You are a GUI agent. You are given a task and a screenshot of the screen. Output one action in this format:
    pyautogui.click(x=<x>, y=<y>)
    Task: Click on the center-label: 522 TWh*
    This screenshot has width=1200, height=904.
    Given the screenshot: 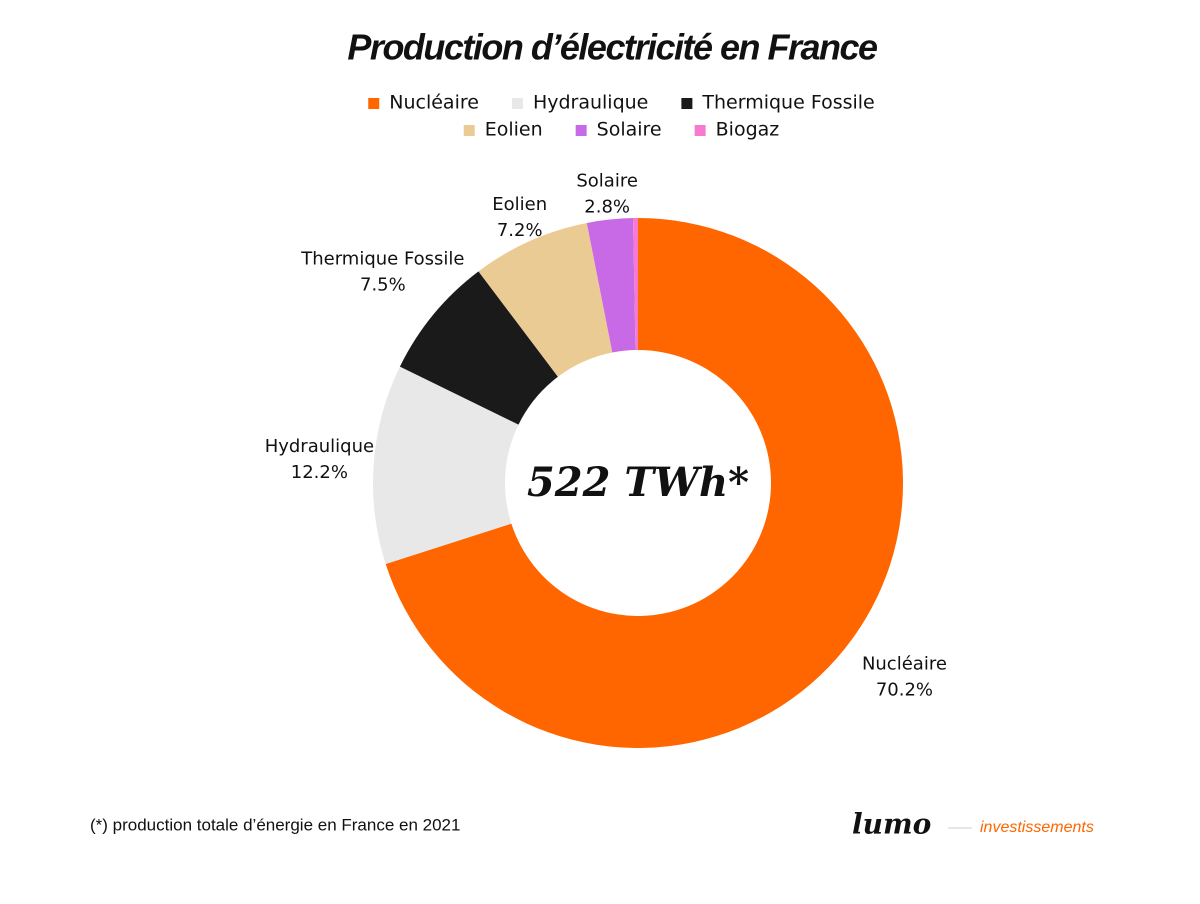 What is the action you would take?
    pyautogui.click(x=638, y=482)
    